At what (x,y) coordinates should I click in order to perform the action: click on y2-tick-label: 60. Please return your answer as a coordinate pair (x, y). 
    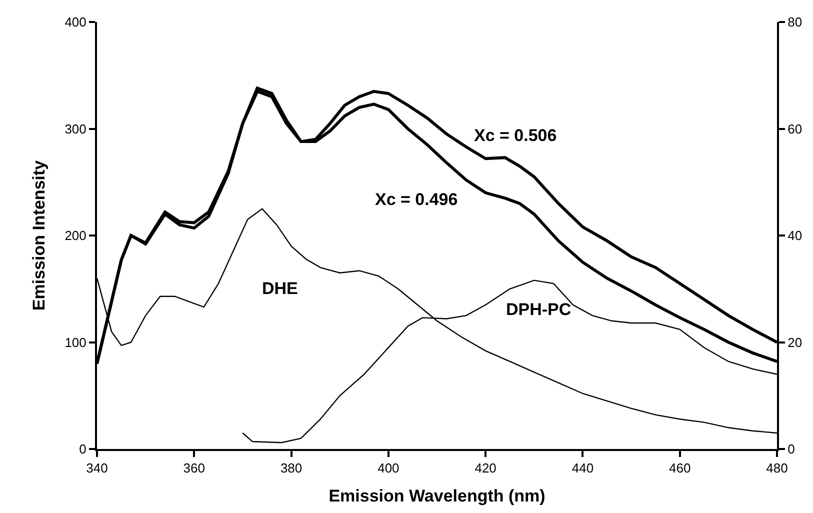
    Looking at the image, I should click on (795, 128).